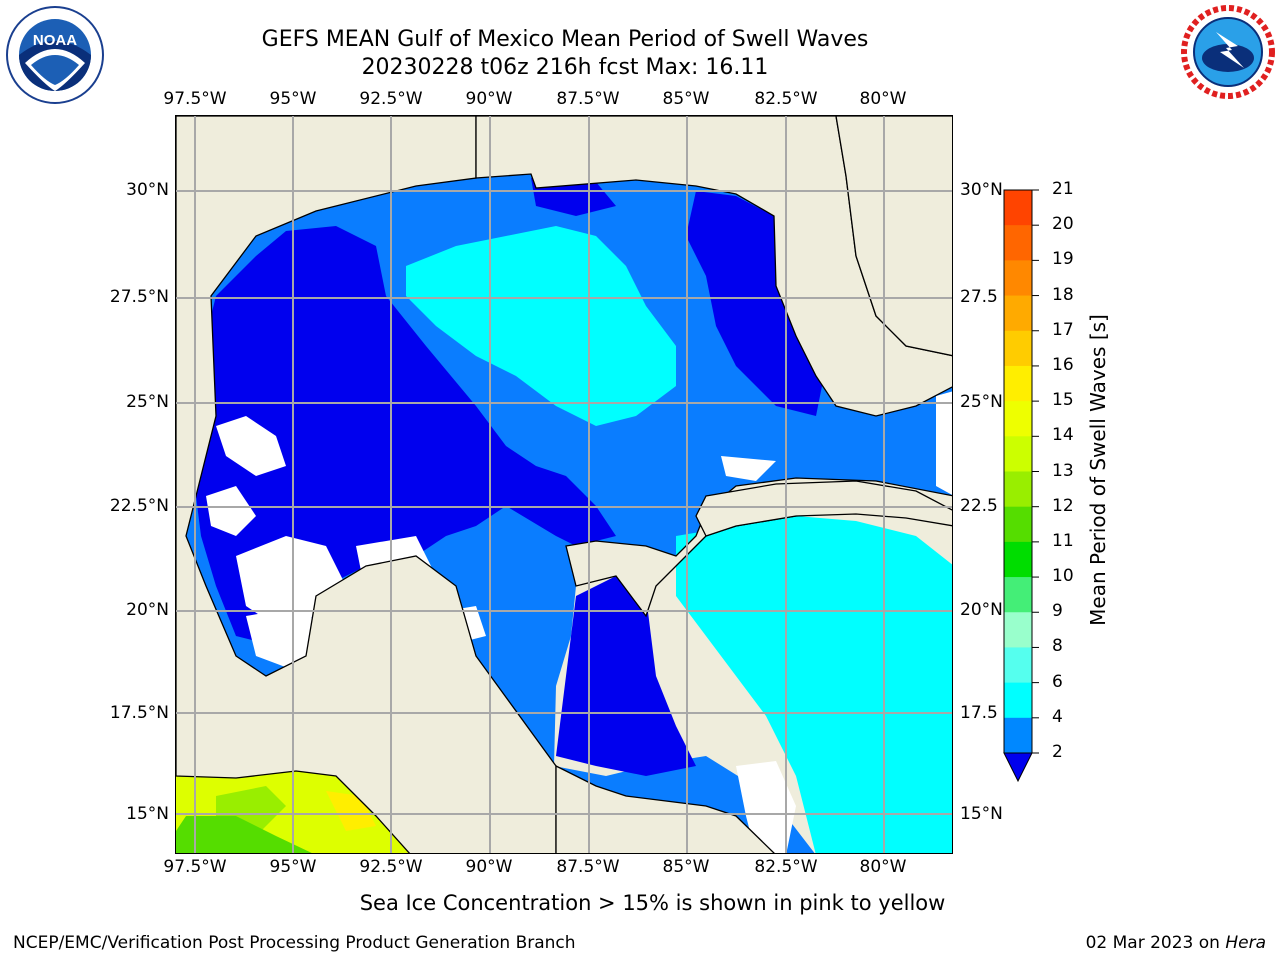  What do you see at coordinates (139, 297) in the screenshot?
I see `lat-label-left: 27.5°N` at bounding box center [139, 297].